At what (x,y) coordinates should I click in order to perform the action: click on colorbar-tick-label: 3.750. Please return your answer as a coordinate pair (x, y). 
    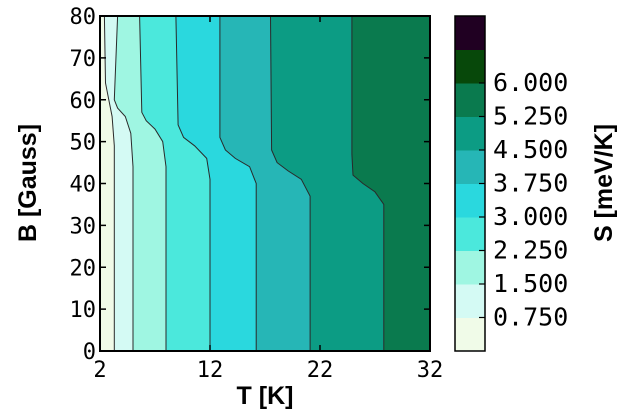
    Looking at the image, I should click on (530, 183).